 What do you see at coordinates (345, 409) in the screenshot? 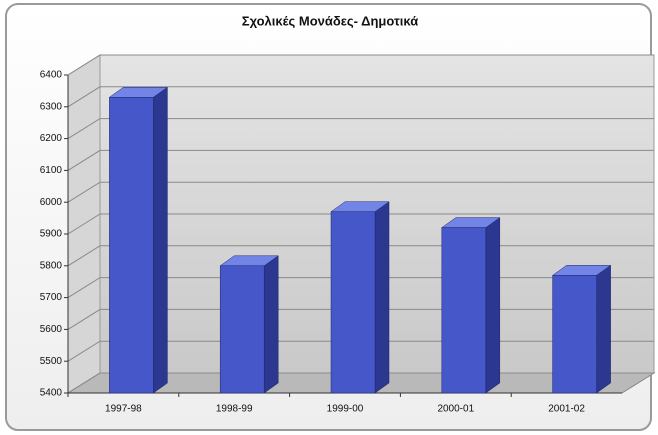
I see `x-tick-label: 1999-00` at bounding box center [345, 409].